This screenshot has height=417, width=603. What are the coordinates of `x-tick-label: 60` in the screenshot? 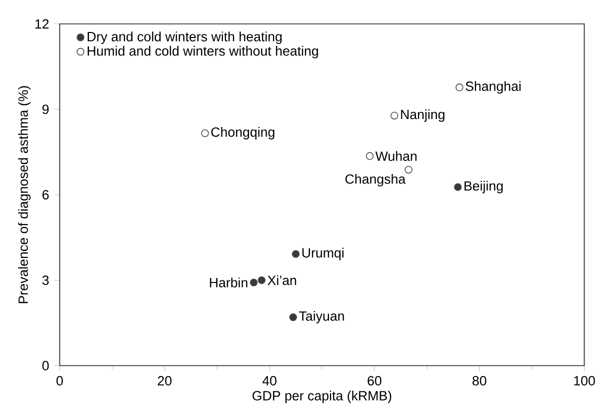 It's located at (375, 381).